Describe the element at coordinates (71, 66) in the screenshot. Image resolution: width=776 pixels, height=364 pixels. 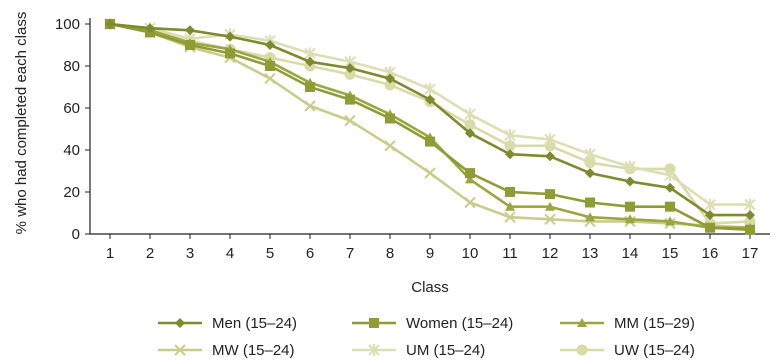
I see `y-tick-label: 80` at that location.